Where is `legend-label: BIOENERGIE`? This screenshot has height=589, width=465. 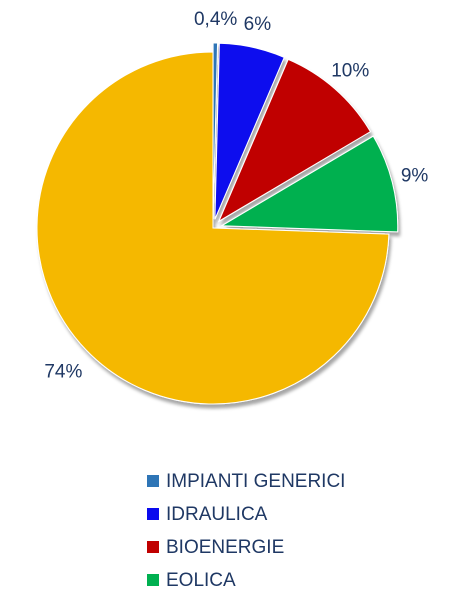 legend-label: BIOENERGIE is located at coordinates (225, 547).